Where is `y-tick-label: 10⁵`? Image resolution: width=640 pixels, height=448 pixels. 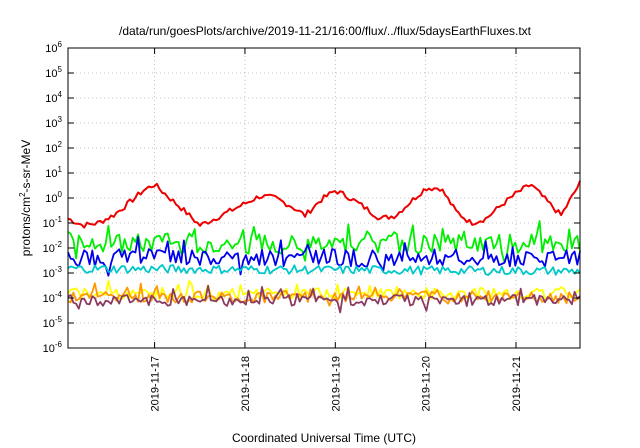
y-tick-label: 10⁵ is located at coordinates (53, 72).